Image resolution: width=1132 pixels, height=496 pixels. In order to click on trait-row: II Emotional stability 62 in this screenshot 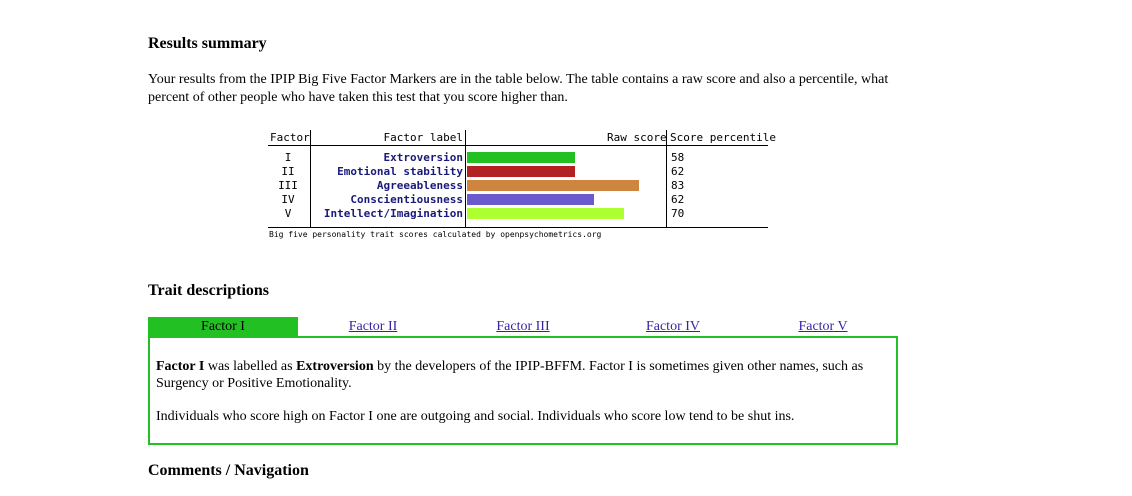, I will do `click(521, 172)`.